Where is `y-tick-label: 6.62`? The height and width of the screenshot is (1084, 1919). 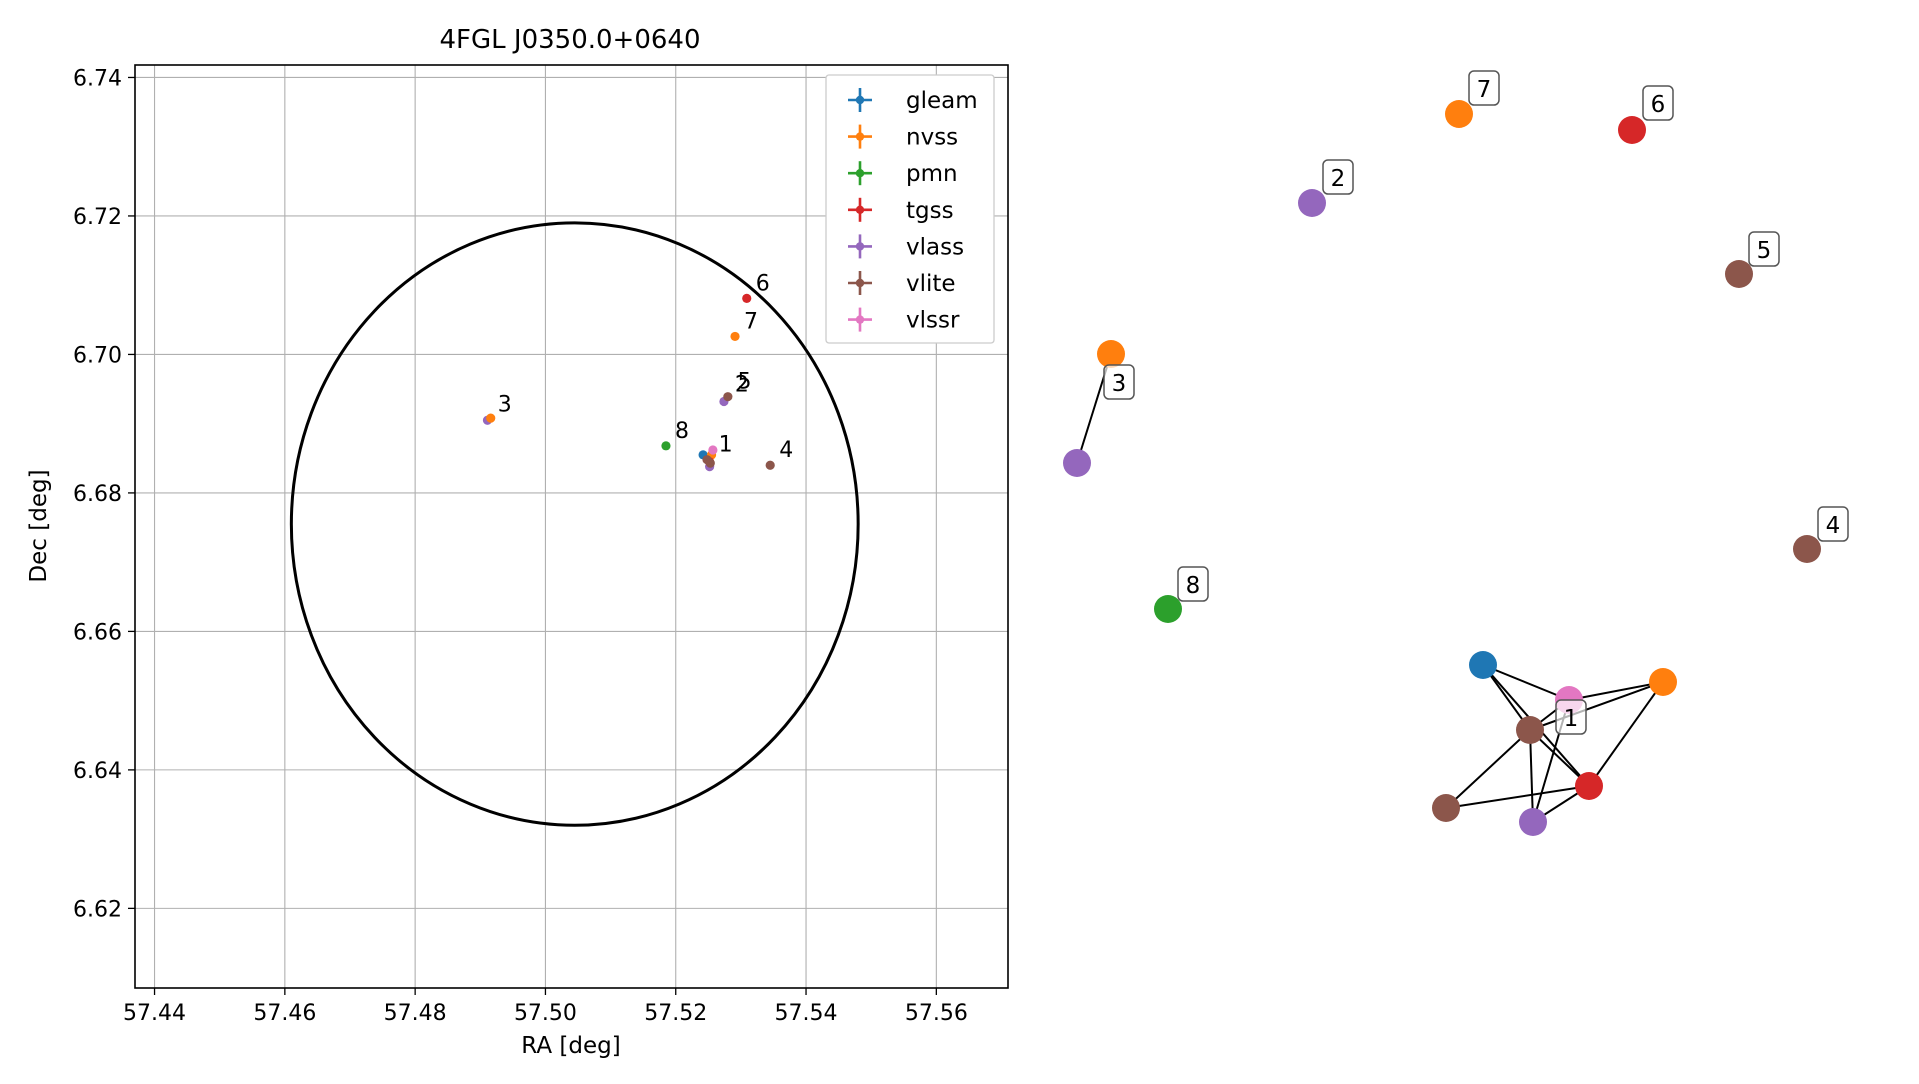
y-tick-label: 6.62 is located at coordinates (97, 909).